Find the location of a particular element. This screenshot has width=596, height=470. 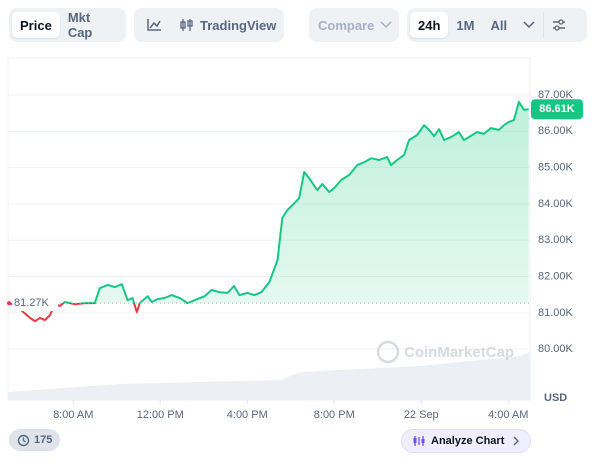

chevron-right is located at coordinates (516, 441).